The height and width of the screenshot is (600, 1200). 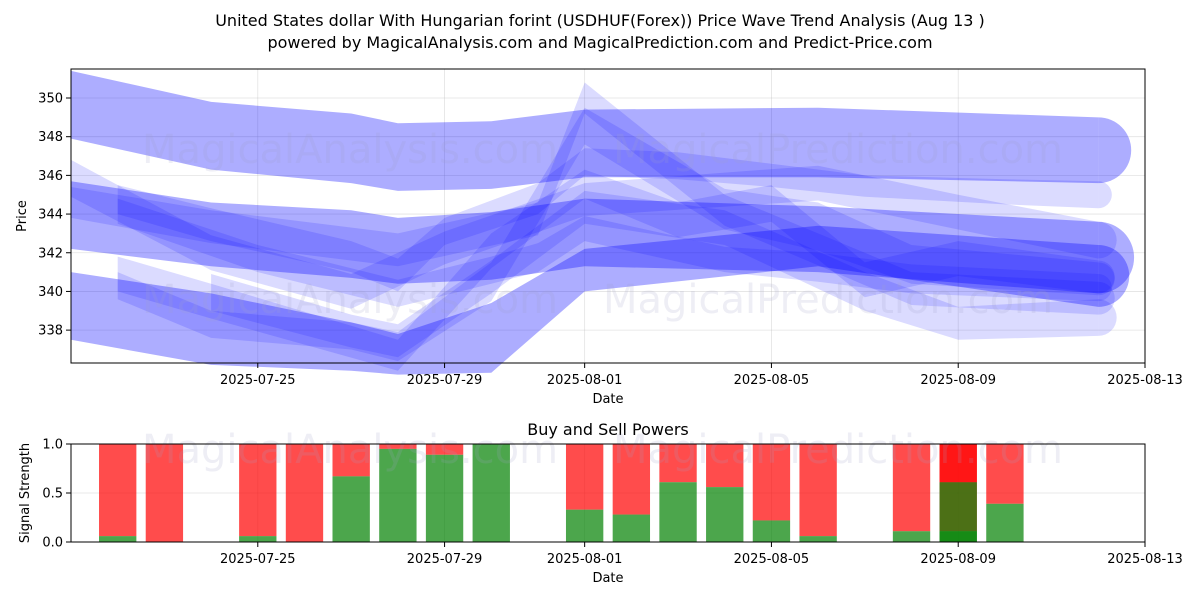 What do you see at coordinates (958, 380) in the screenshot?
I see `price-x-tick-label: 2025-08-09` at bounding box center [958, 380].